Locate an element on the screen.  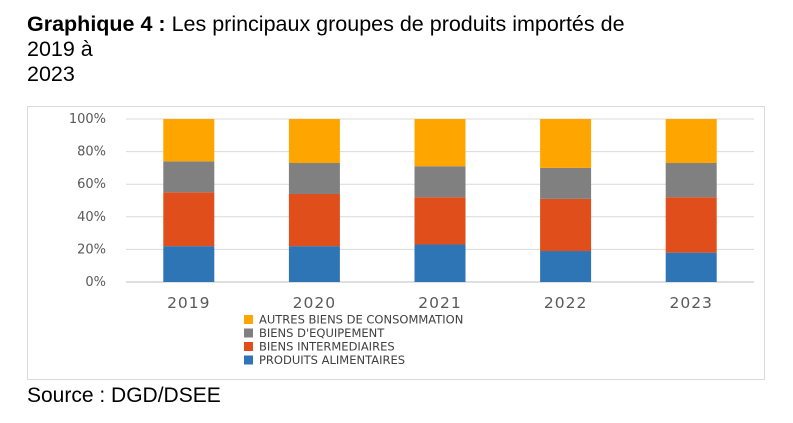
y-tick-label: 0% is located at coordinates (95, 282).